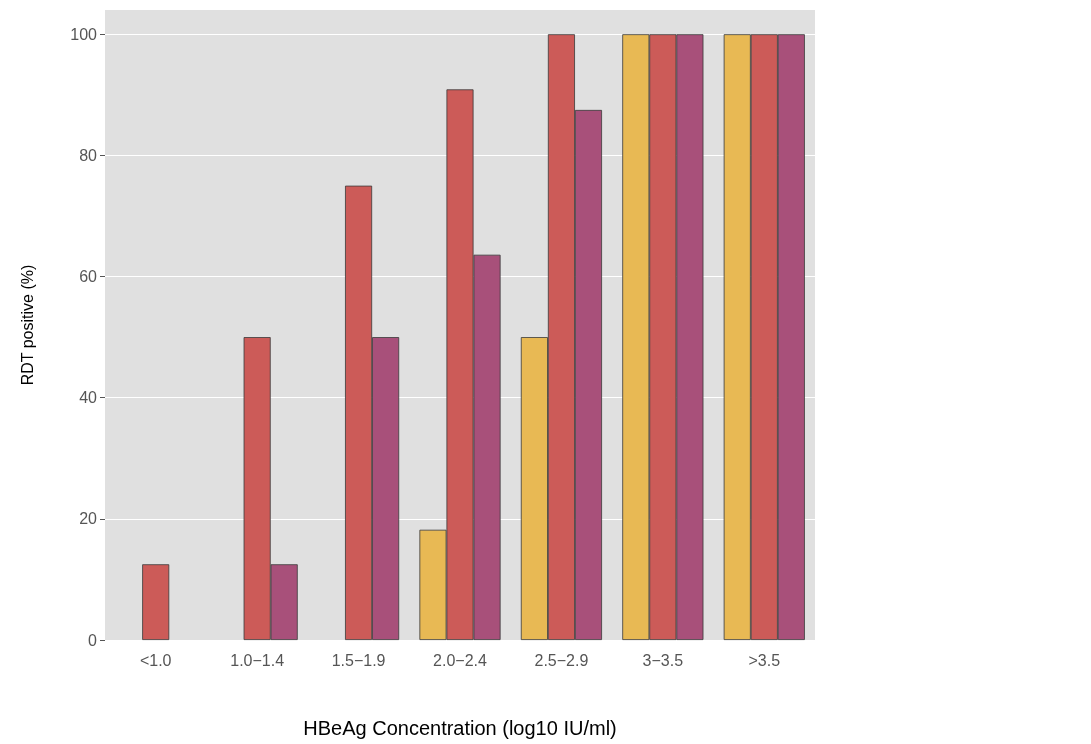 The image size is (1091, 744). Describe the element at coordinates (84, 34) in the screenshot. I see `y-tick-label: 100` at that location.